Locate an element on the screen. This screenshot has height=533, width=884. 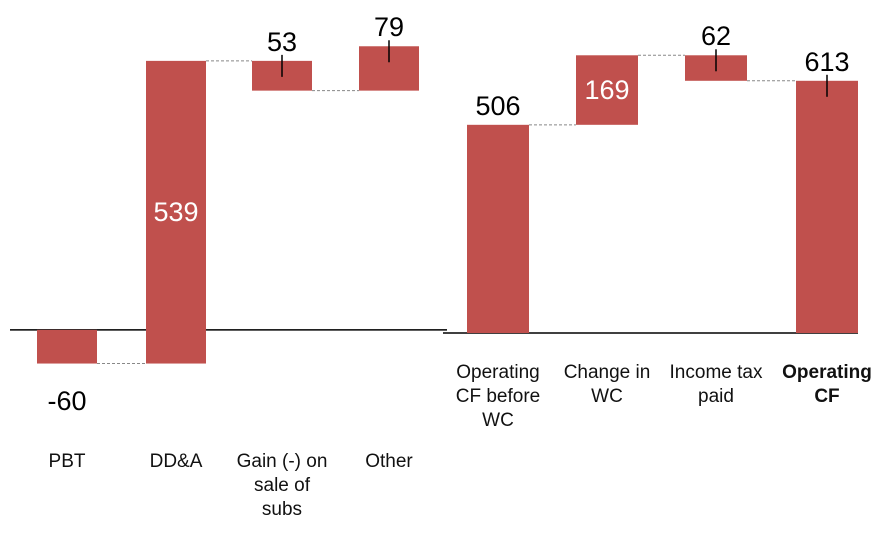
category-label: Change in WC is located at coordinates (607, 384).